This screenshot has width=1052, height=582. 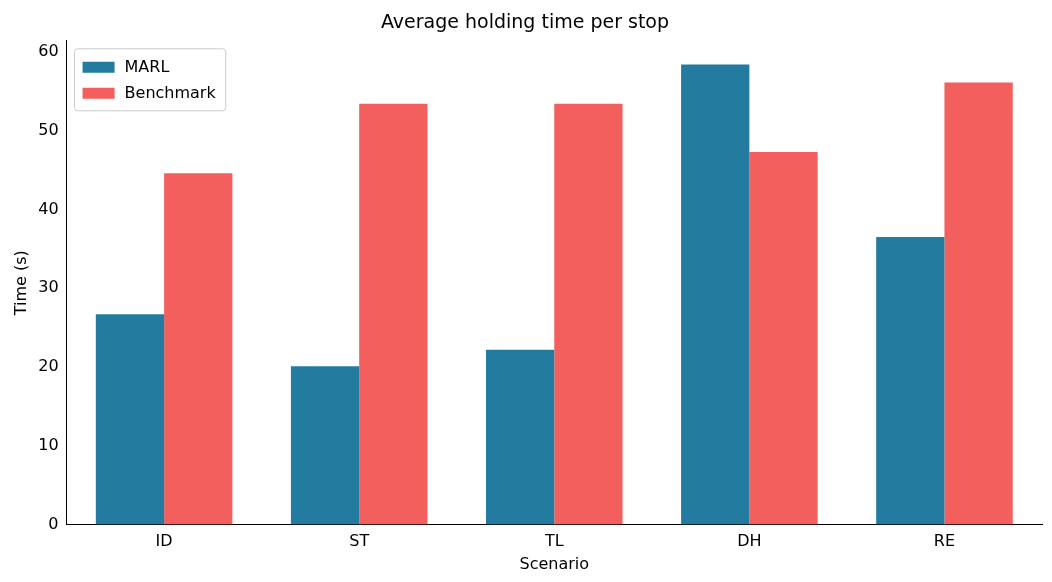 What do you see at coordinates (48, 287) in the screenshot?
I see `y-tick-label: 30` at bounding box center [48, 287].